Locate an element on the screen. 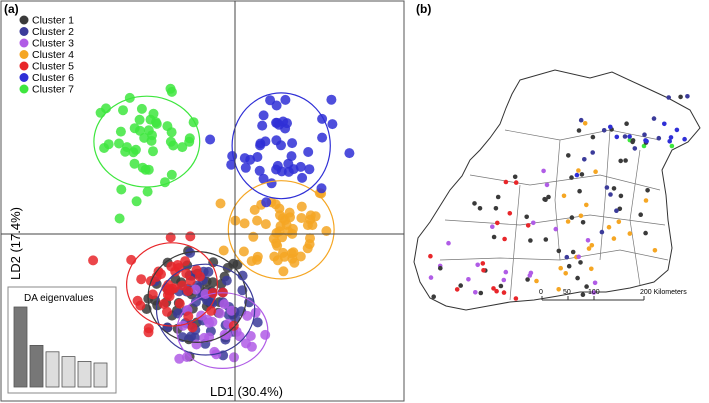 The height and width of the screenshot is (403, 709). inset-title: DA eigenvalues is located at coordinates (59, 298).